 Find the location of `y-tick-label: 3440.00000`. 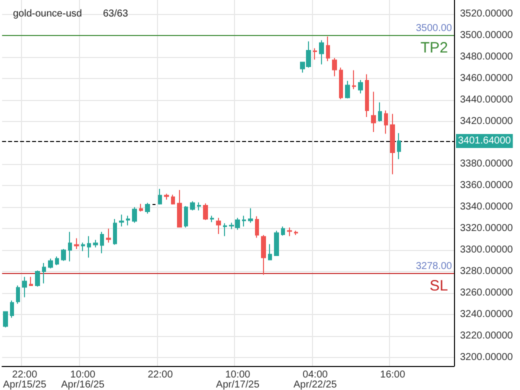

y-tick-label: 3440.00000 is located at coordinates (487, 100).